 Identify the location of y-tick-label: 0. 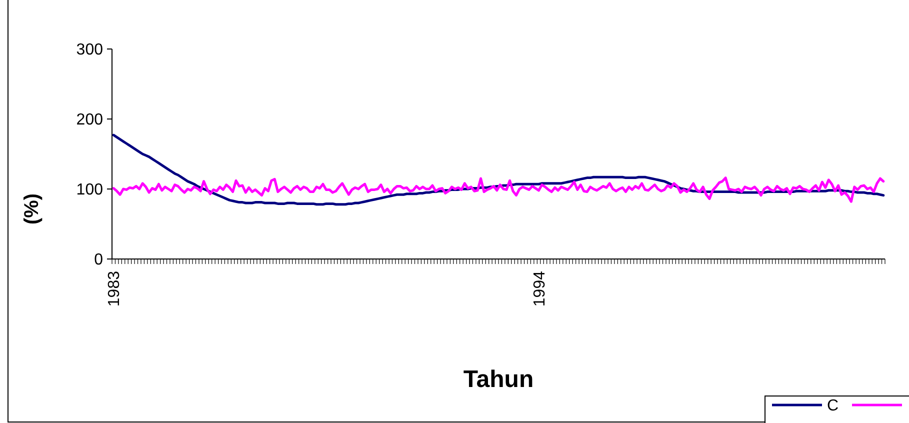
(99, 260).